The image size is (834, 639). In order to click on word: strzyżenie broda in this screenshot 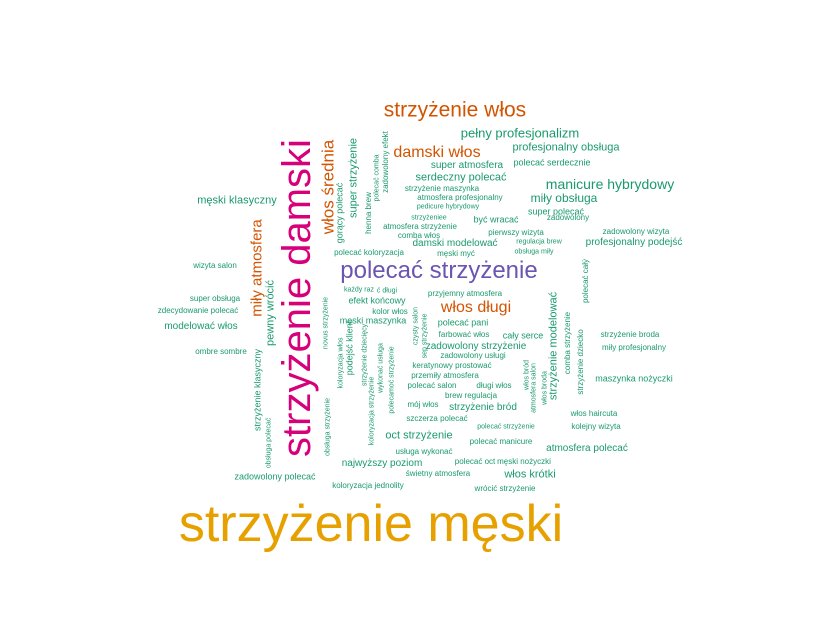, I will do `click(630, 334)`.